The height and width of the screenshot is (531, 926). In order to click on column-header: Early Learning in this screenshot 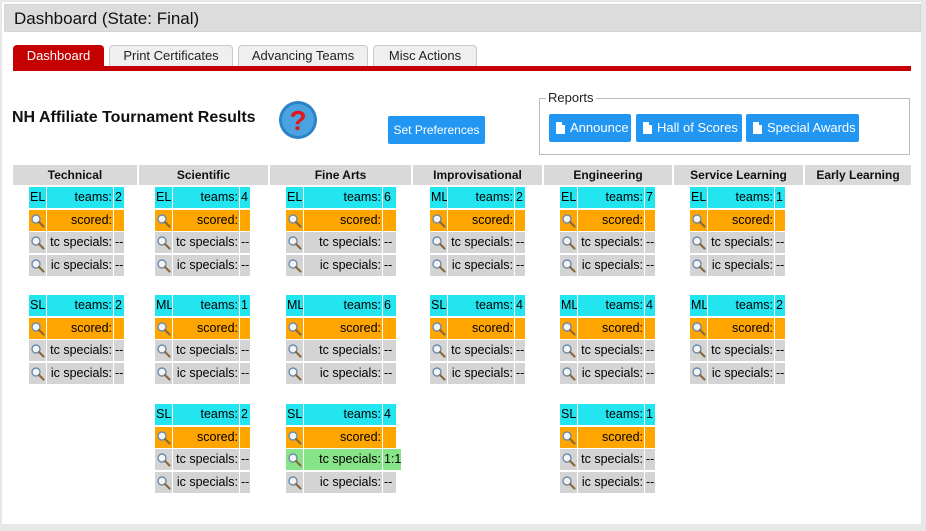, I will do `click(858, 175)`.